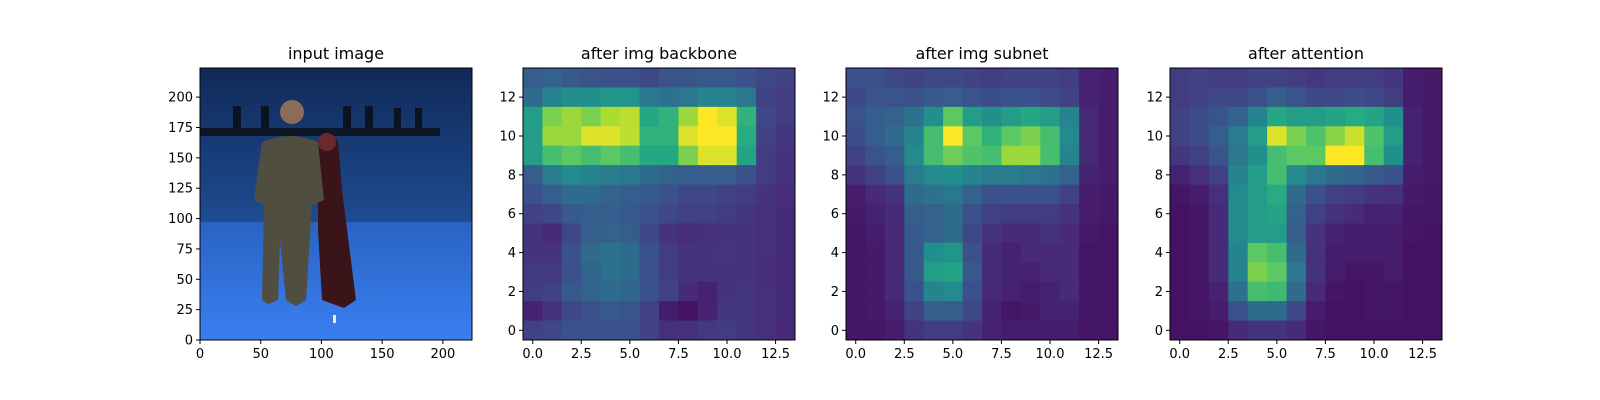 The height and width of the screenshot is (400, 1600). What do you see at coordinates (260, 354) in the screenshot?
I see `x-tick-label: 50` at bounding box center [260, 354].